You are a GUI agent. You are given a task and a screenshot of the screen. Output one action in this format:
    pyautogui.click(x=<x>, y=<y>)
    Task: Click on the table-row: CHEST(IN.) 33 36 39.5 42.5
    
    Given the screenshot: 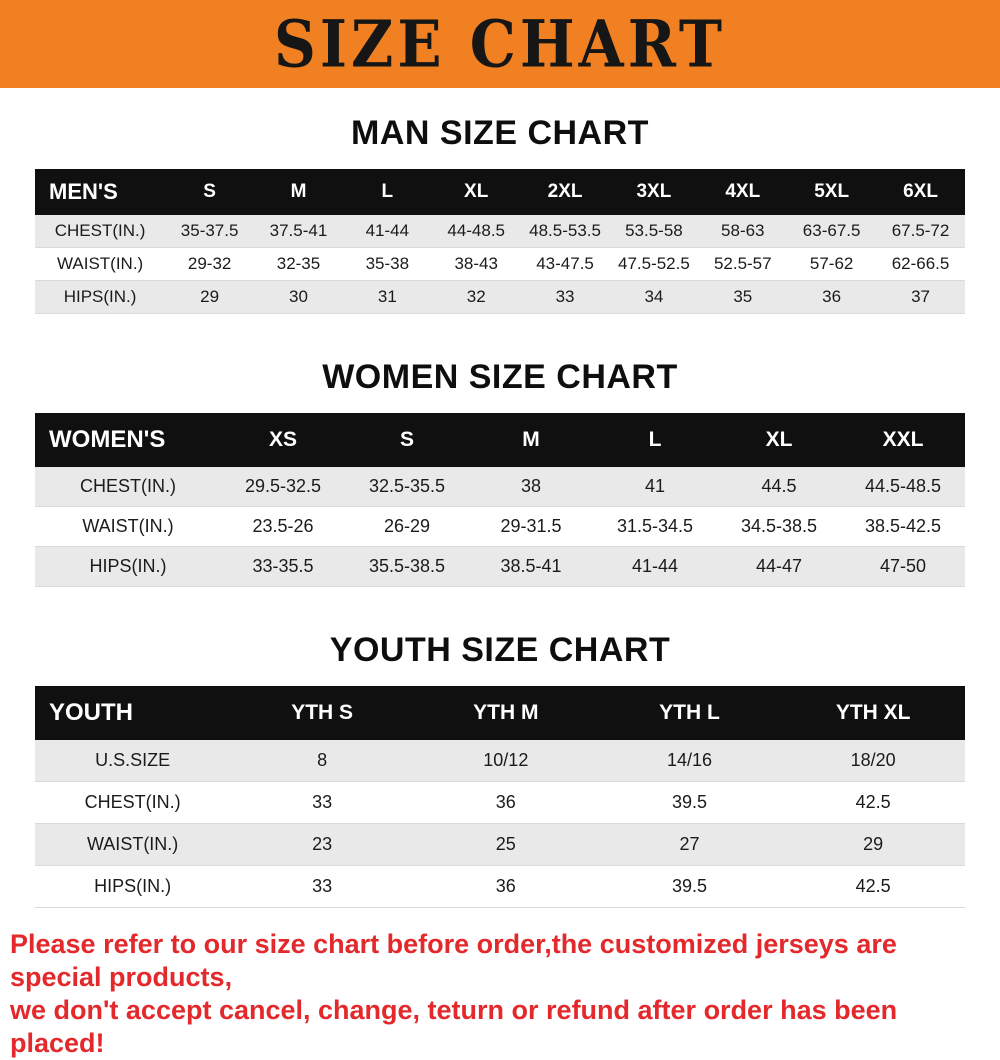 What is the action you would take?
    pyautogui.click(x=500, y=802)
    